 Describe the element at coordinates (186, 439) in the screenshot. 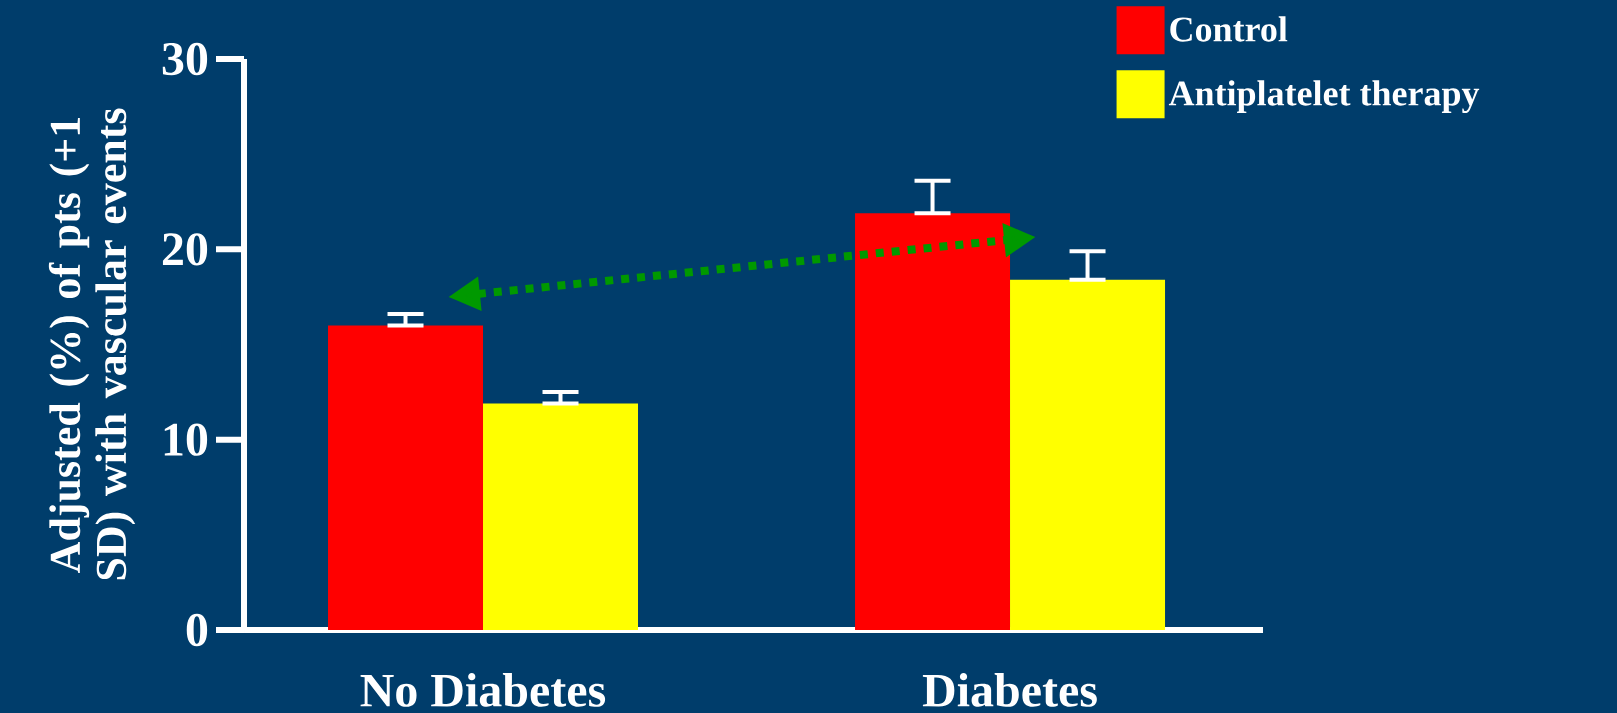

I see `y-tick-label: 10` at that location.